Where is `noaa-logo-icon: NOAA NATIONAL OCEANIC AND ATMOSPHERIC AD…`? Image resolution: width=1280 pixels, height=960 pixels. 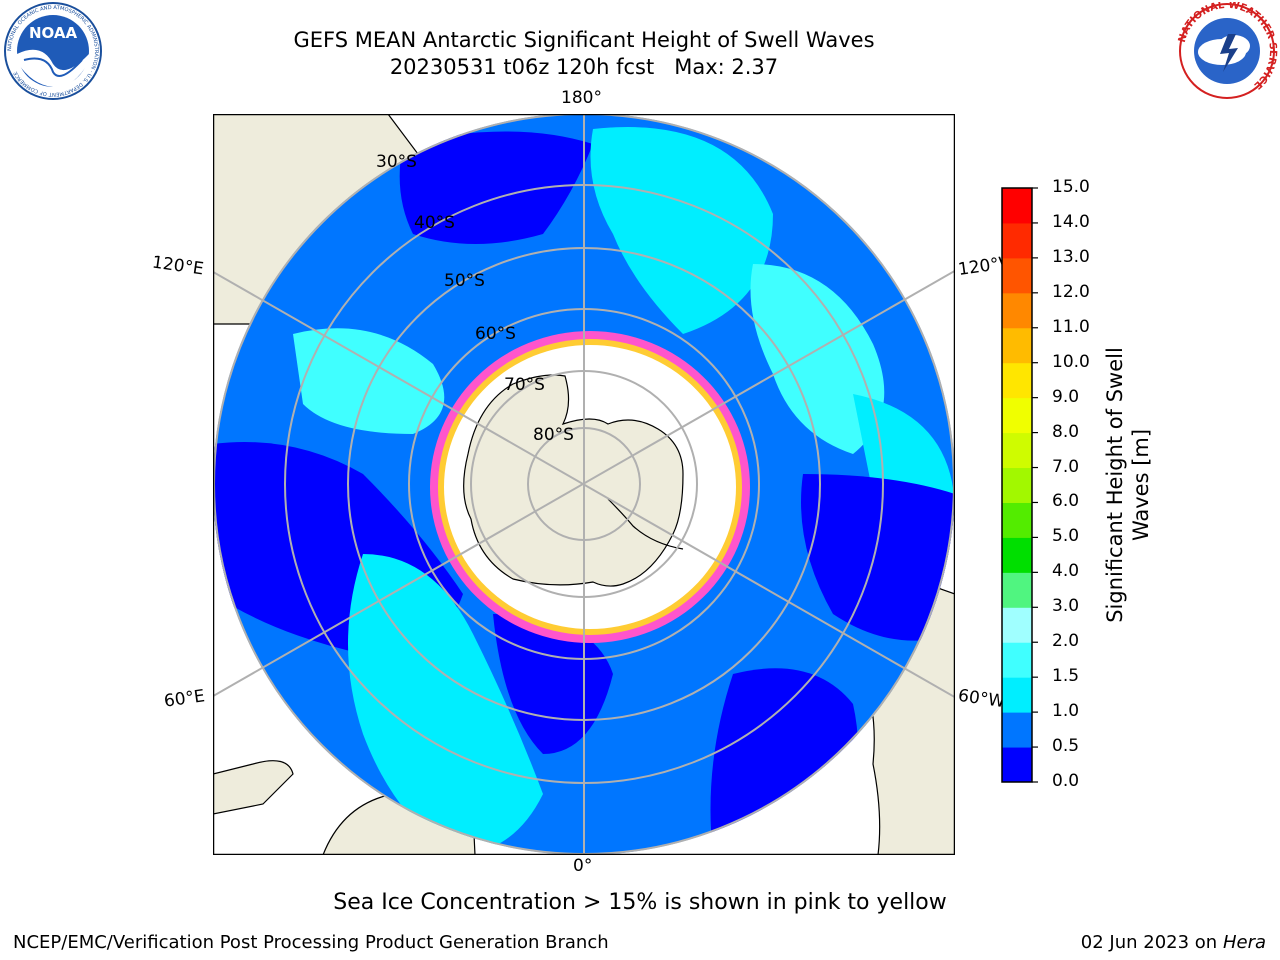
noaa-logo-icon: NOAA NATIONAL OCEANIC AND ATMOSPHERIC AD… is located at coordinates (53, 51).